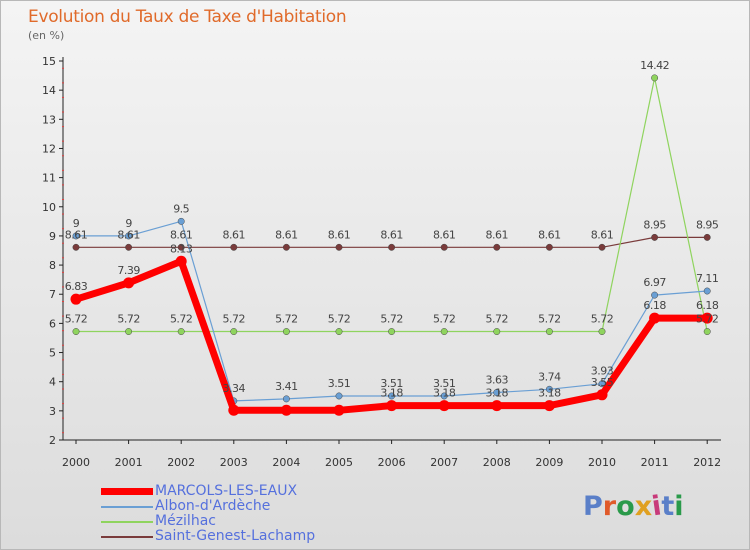 Image resolution: width=750 pixels, height=550 pixels. Describe the element at coordinates (234, 388) in the screenshot. I see `data-label-s1: 3.34` at that location.